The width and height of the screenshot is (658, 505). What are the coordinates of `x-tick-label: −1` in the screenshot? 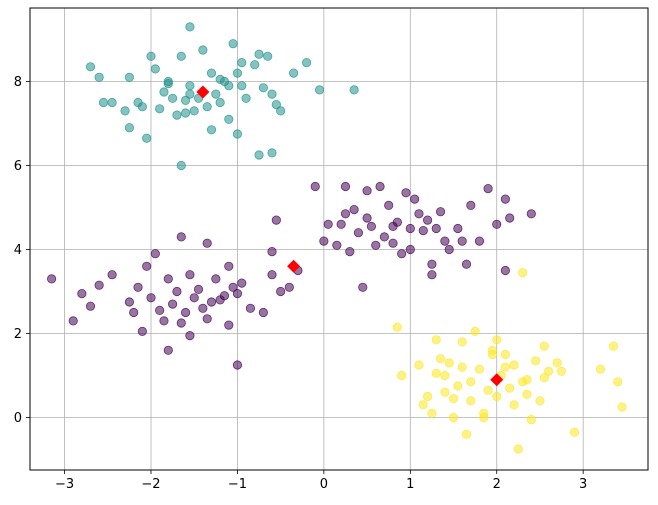 It's located at (237, 484).